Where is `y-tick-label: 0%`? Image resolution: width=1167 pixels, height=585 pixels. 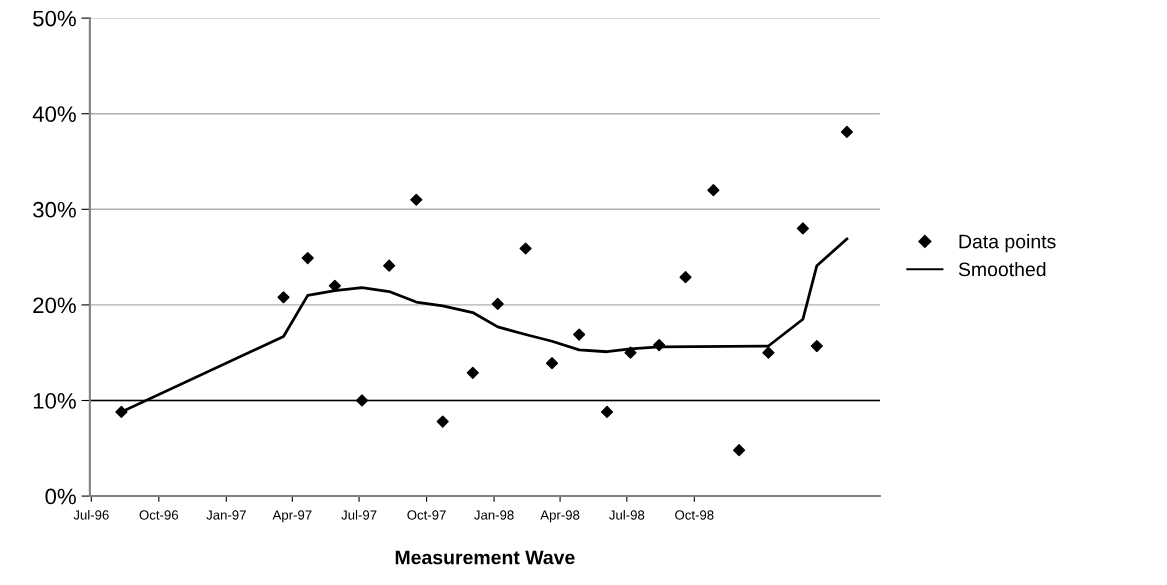 y-tick-label: 0% is located at coordinates (60, 496).